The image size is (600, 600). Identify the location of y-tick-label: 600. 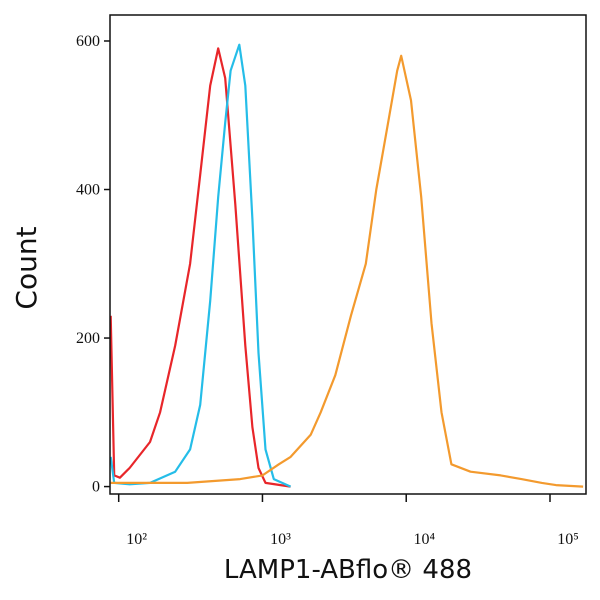
(88, 41).